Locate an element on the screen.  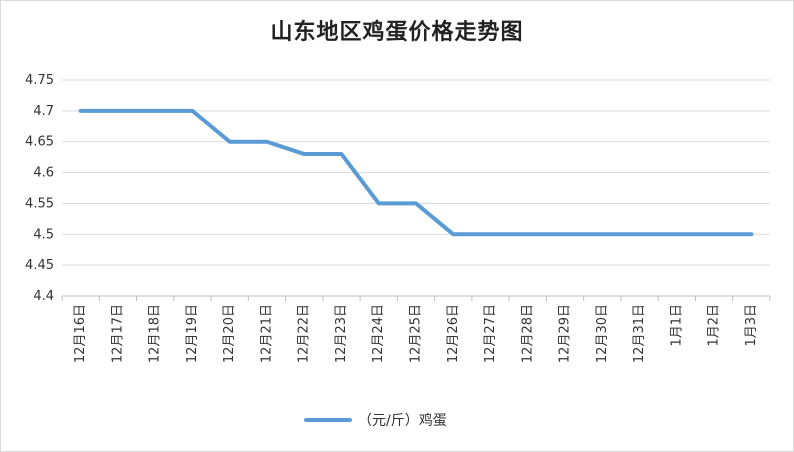
chart-title: 山东地区鸡蛋价格走势图 is located at coordinates (397, 32).